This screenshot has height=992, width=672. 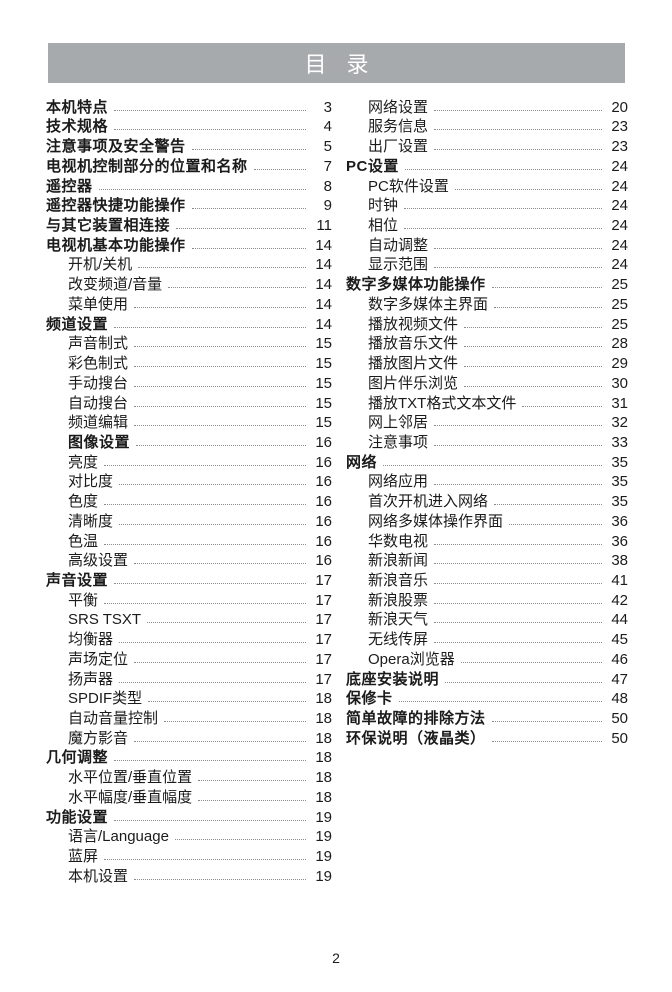 I want to click on toc-entry: 显示范围 24, so click(x=487, y=265).